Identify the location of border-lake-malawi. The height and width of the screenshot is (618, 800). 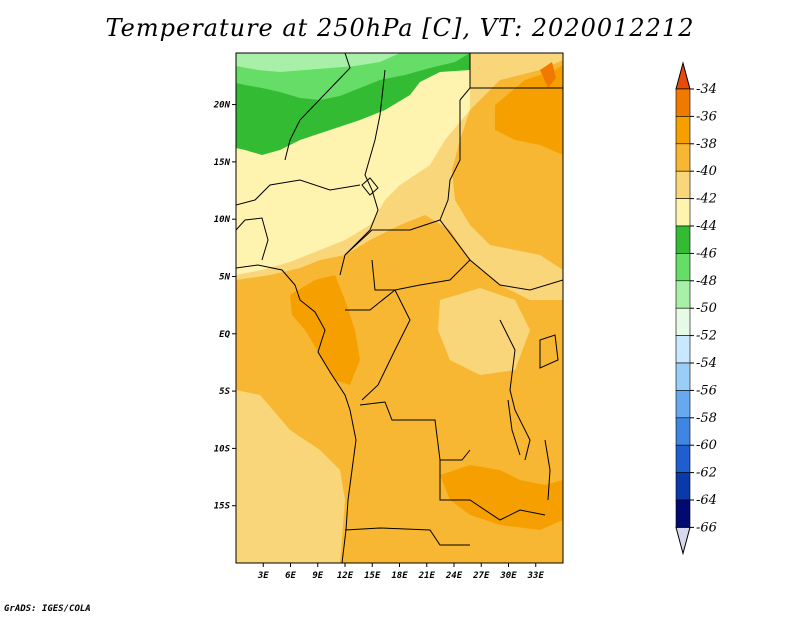
(547, 470).